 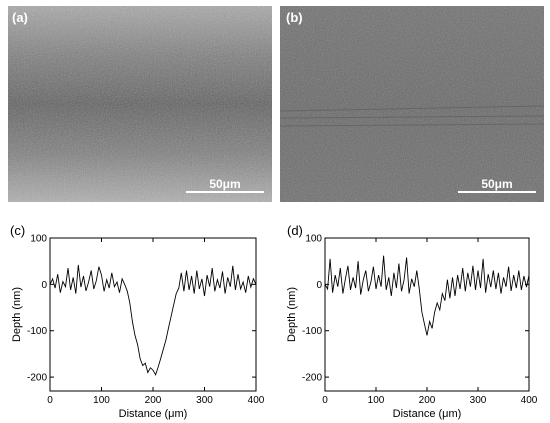 What do you see at coordinates (20, 17) in the screenshot?
I see `panel-label: (a)` at bounding box center [20, 17].